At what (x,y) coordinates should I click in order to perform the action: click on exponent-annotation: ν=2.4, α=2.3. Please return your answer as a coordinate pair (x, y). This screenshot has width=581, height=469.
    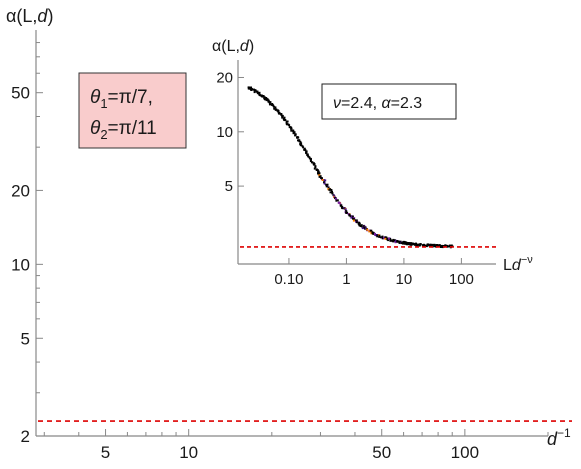
    Looking at the image, I should click on (389, 101).